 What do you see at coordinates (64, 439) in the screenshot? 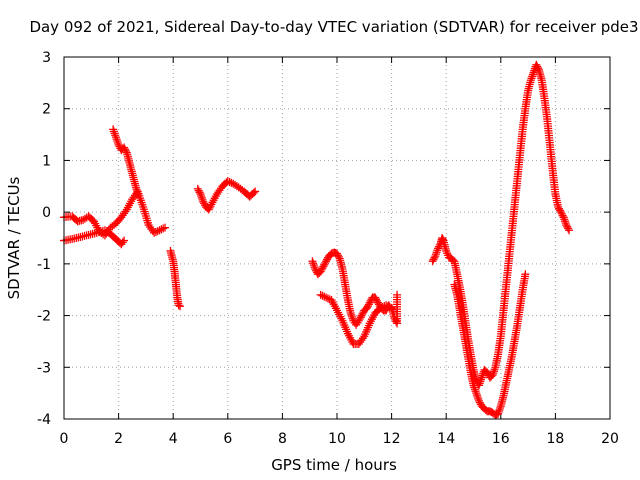
I see `x-tick-label: 0` at bounding box center [64, 439].